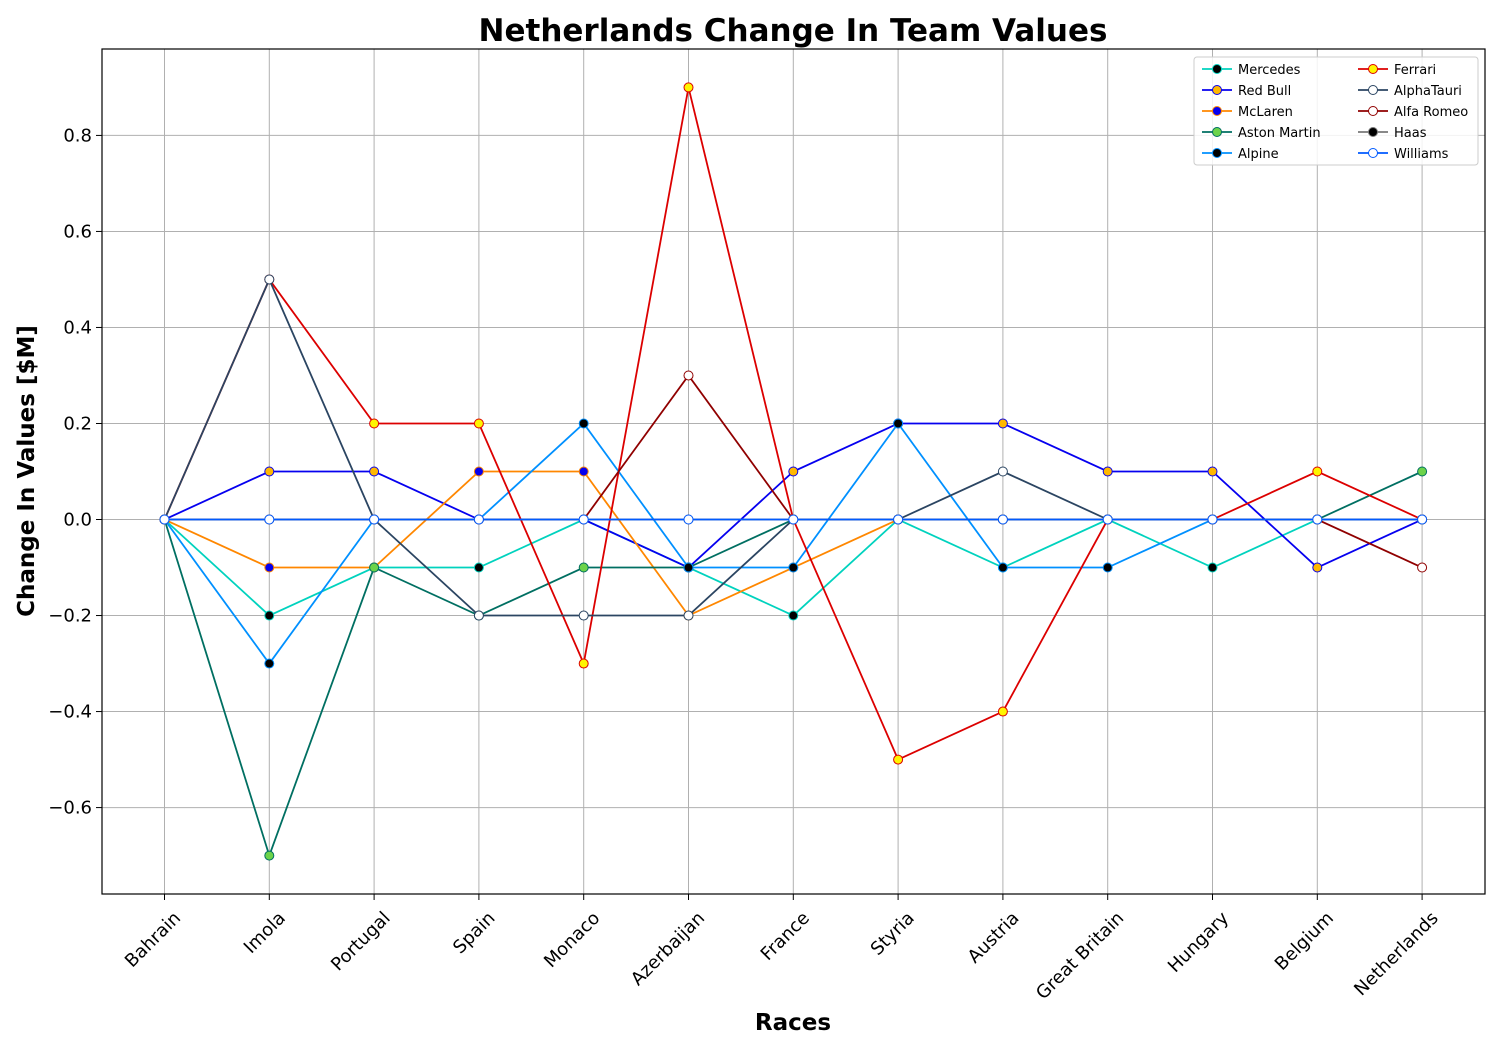 This screenshot has width=1500, height=1050. What do you see at coordinates (1428, 91) in the screenshot?
I see `legend-entry-label: AlphaTauri` at bounding box center [1428, 91].